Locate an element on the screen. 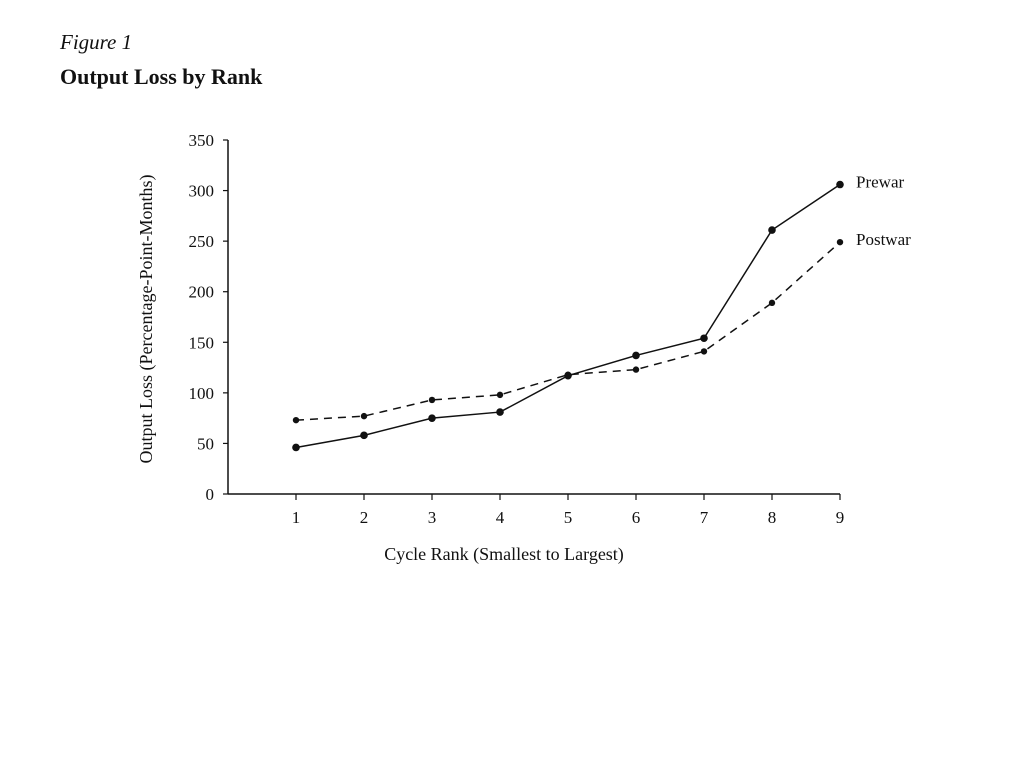 This screenshot has height=768, width=1024. x-tick-label: 1 is located at coordinates (296, 517).